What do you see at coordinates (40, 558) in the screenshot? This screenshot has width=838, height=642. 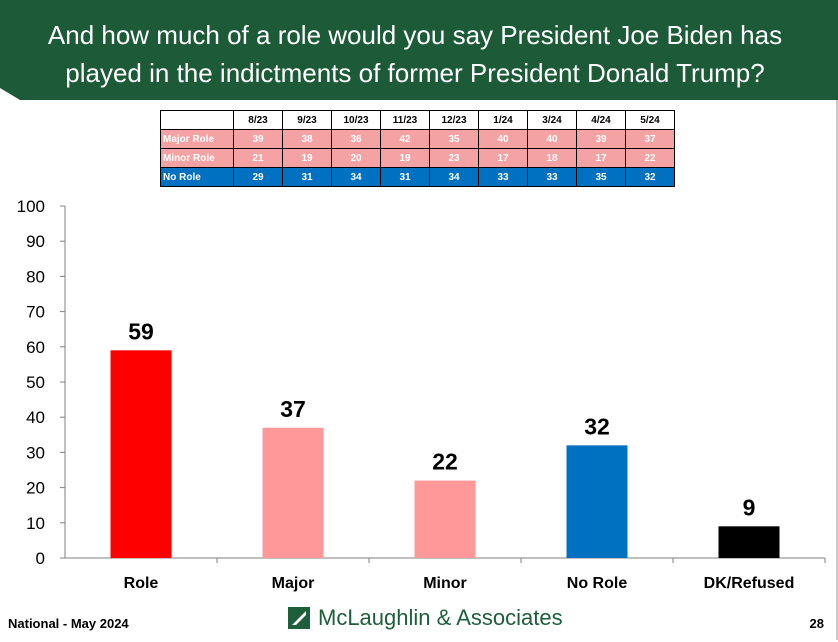 I see `y-tick-label: 0` at bounding box center [40, 558].